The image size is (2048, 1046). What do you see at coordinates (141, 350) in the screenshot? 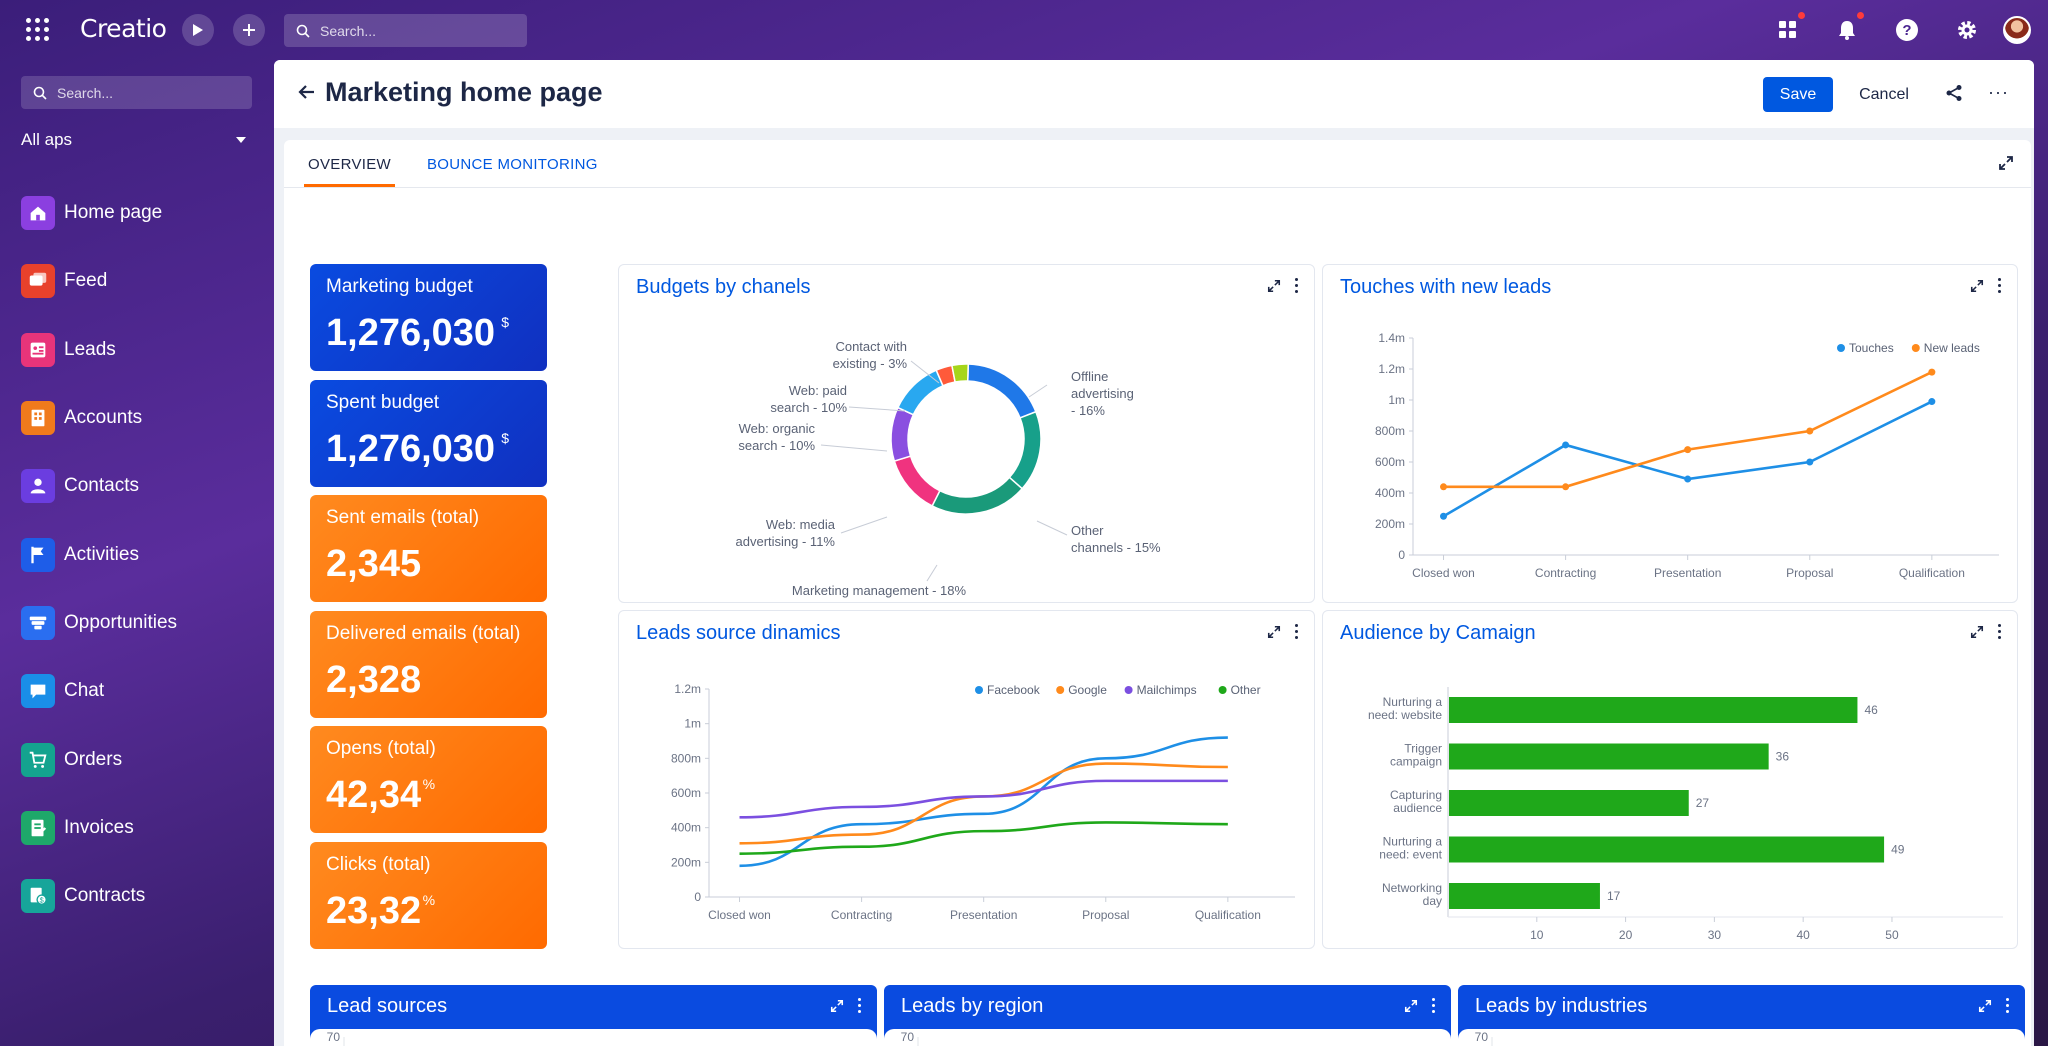
I see `sidebar-item-leads: Leads` at bounding box center [141, 350].